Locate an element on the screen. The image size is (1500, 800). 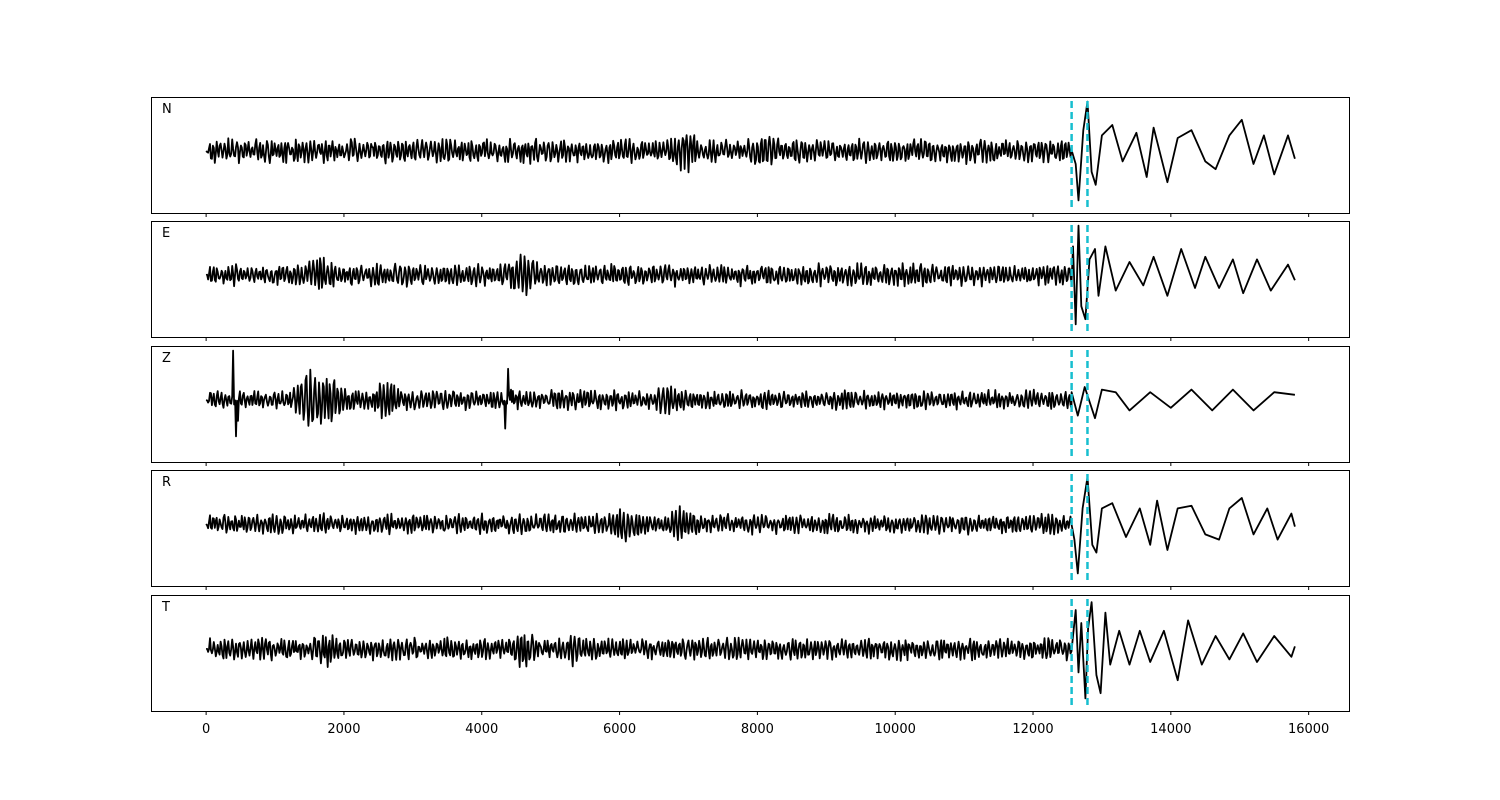
panel-z: Z is located at coordinates (750, 406).